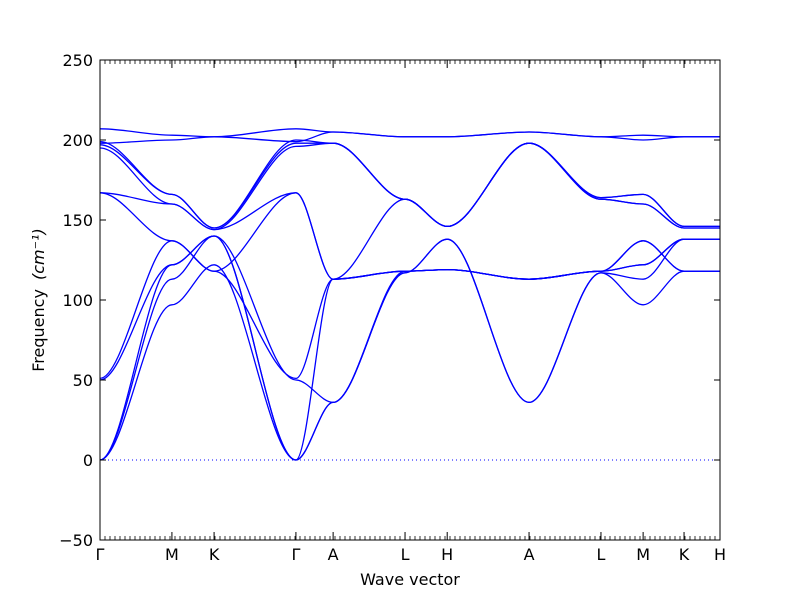  I want to click on y-tick-label: 200, so click(77, 140).